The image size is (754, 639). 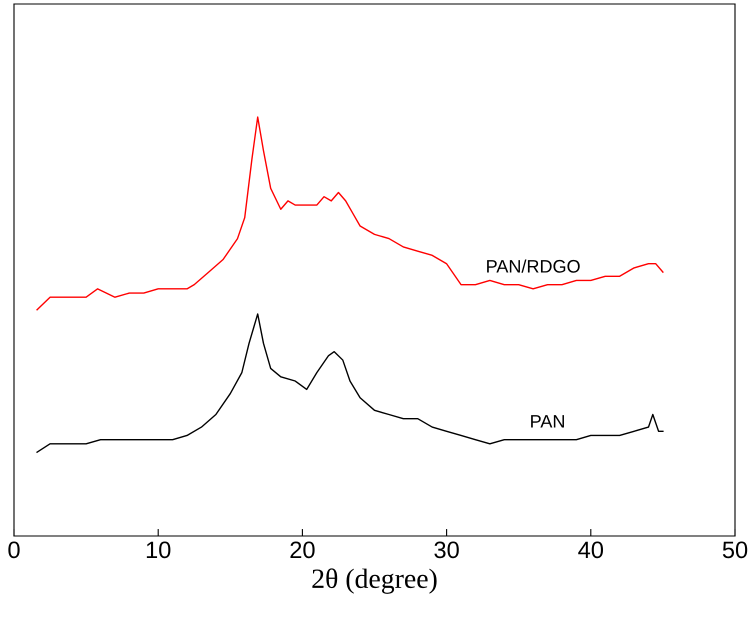 I want to click on series-label: PAN/RDGO, so click(x=533, y=266).